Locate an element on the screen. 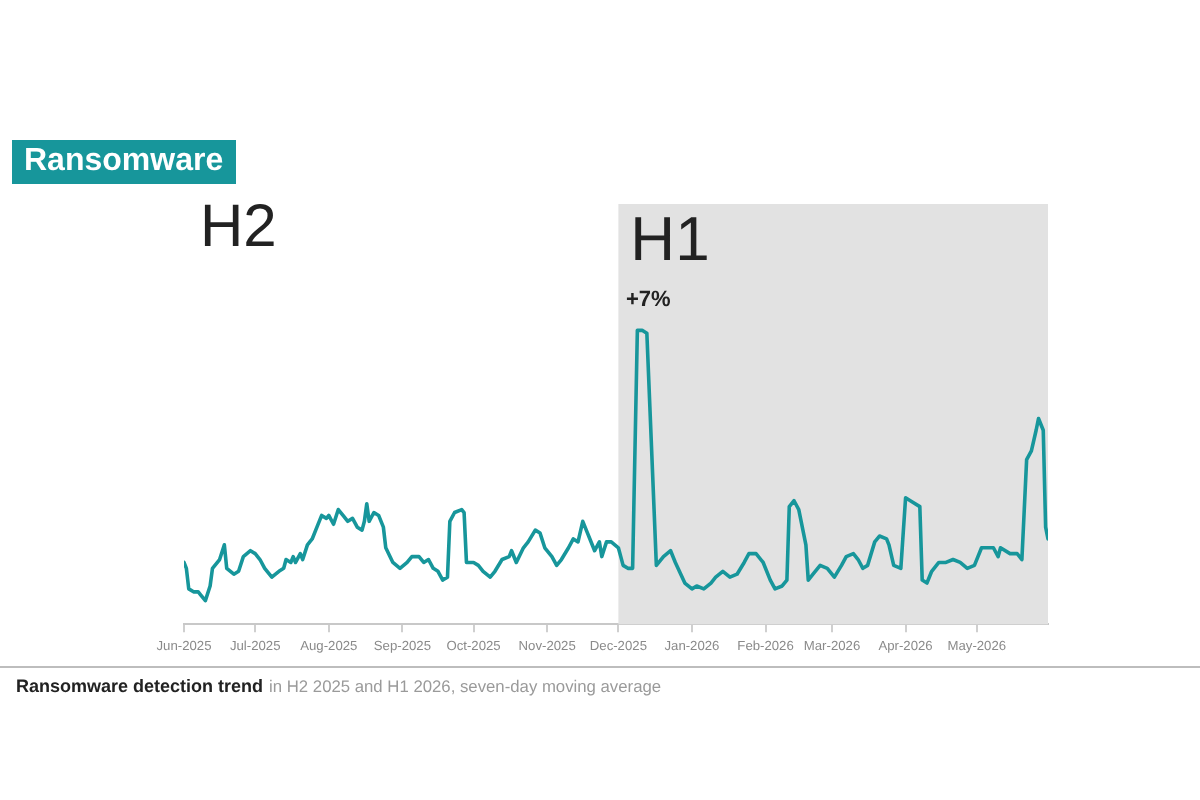 The image size is (1200, 800). text: in H2 2025 and H1 2026, seven-day moving average is located at coordinates (465, 686).